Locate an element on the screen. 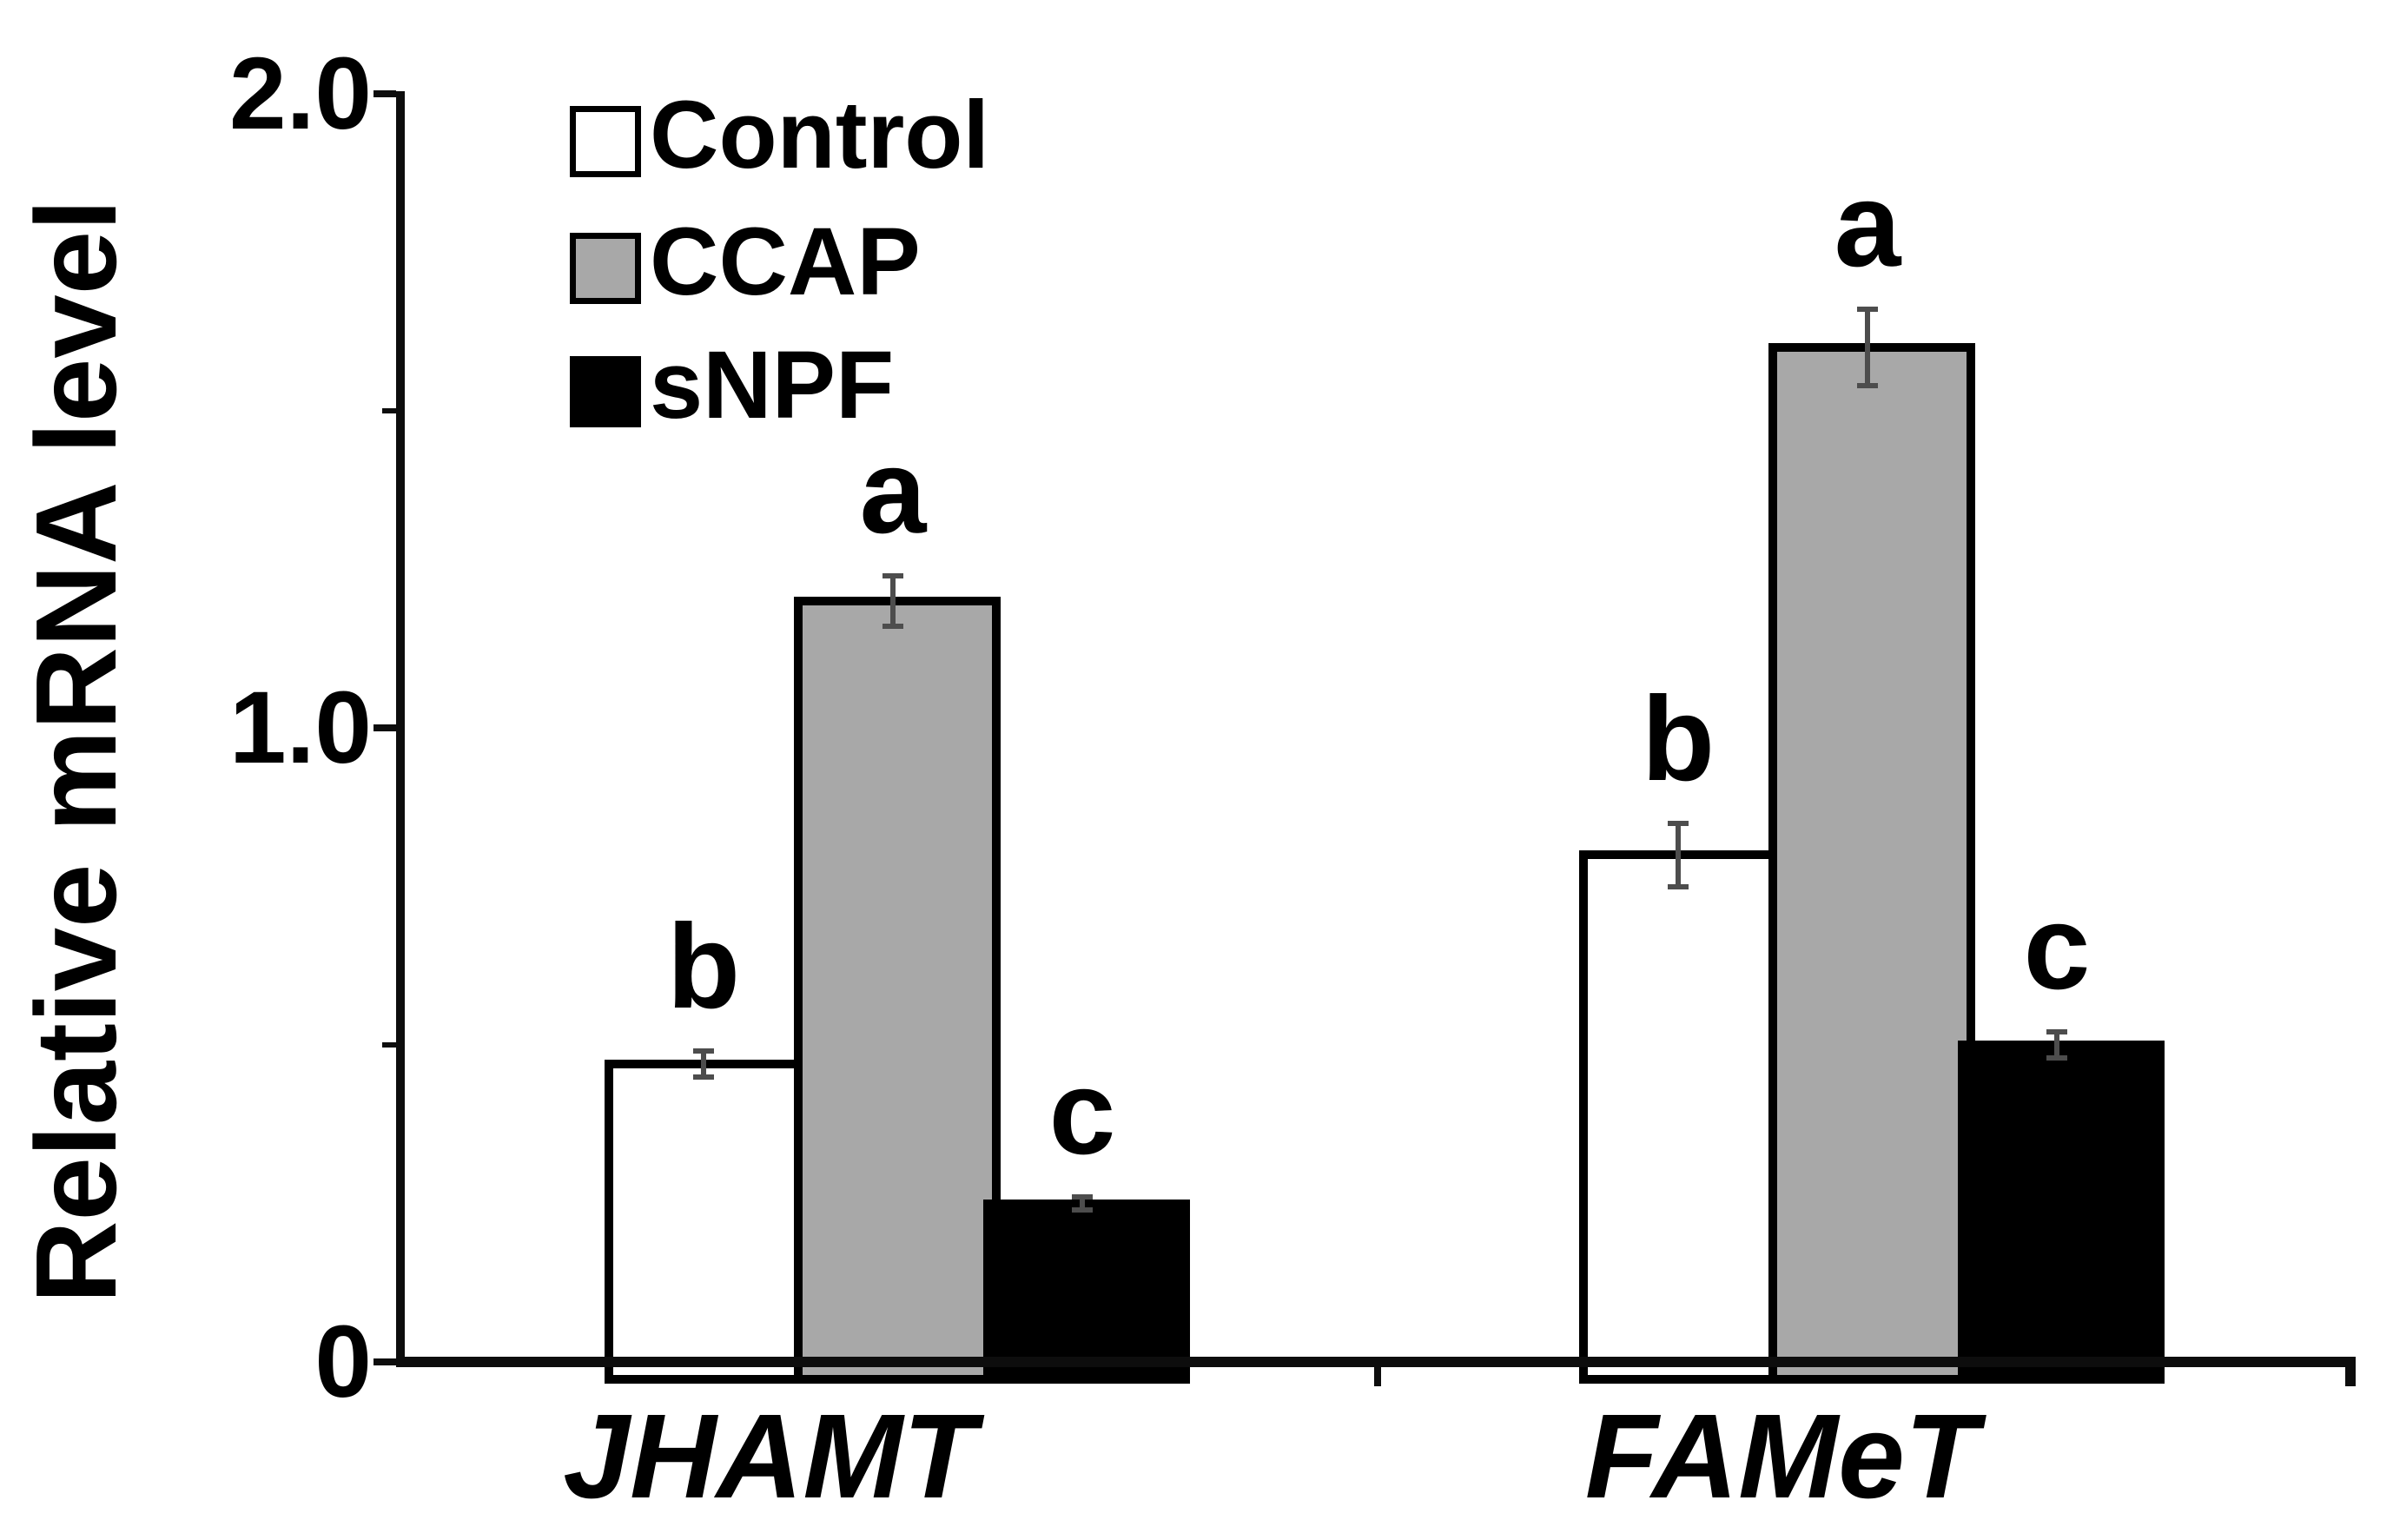  legend-label: sNPF is located at coordinates (772, 385).